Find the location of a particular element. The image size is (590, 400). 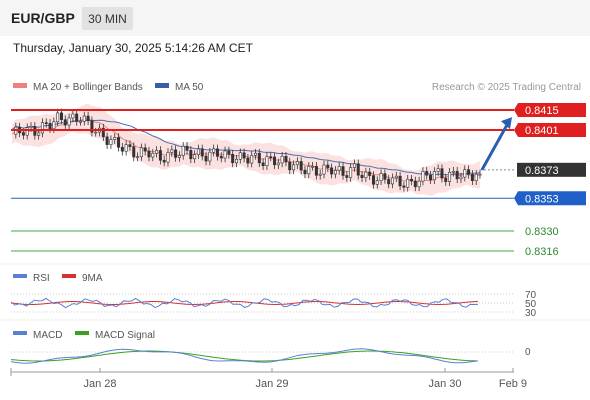

support-tag is located at coordinates (550, 198).